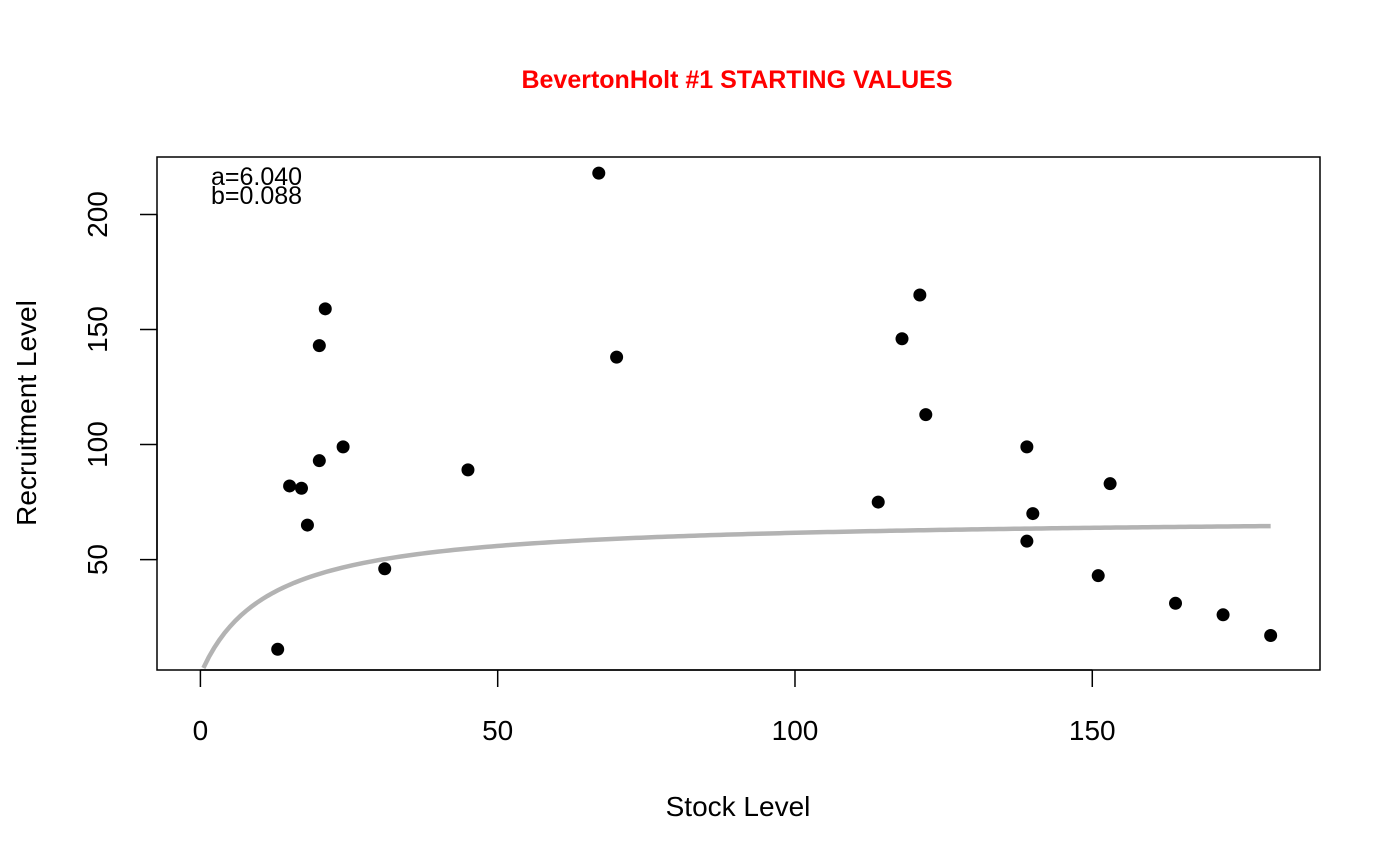  I want to click on annotation-a: a=6.040, so click(256, 177).